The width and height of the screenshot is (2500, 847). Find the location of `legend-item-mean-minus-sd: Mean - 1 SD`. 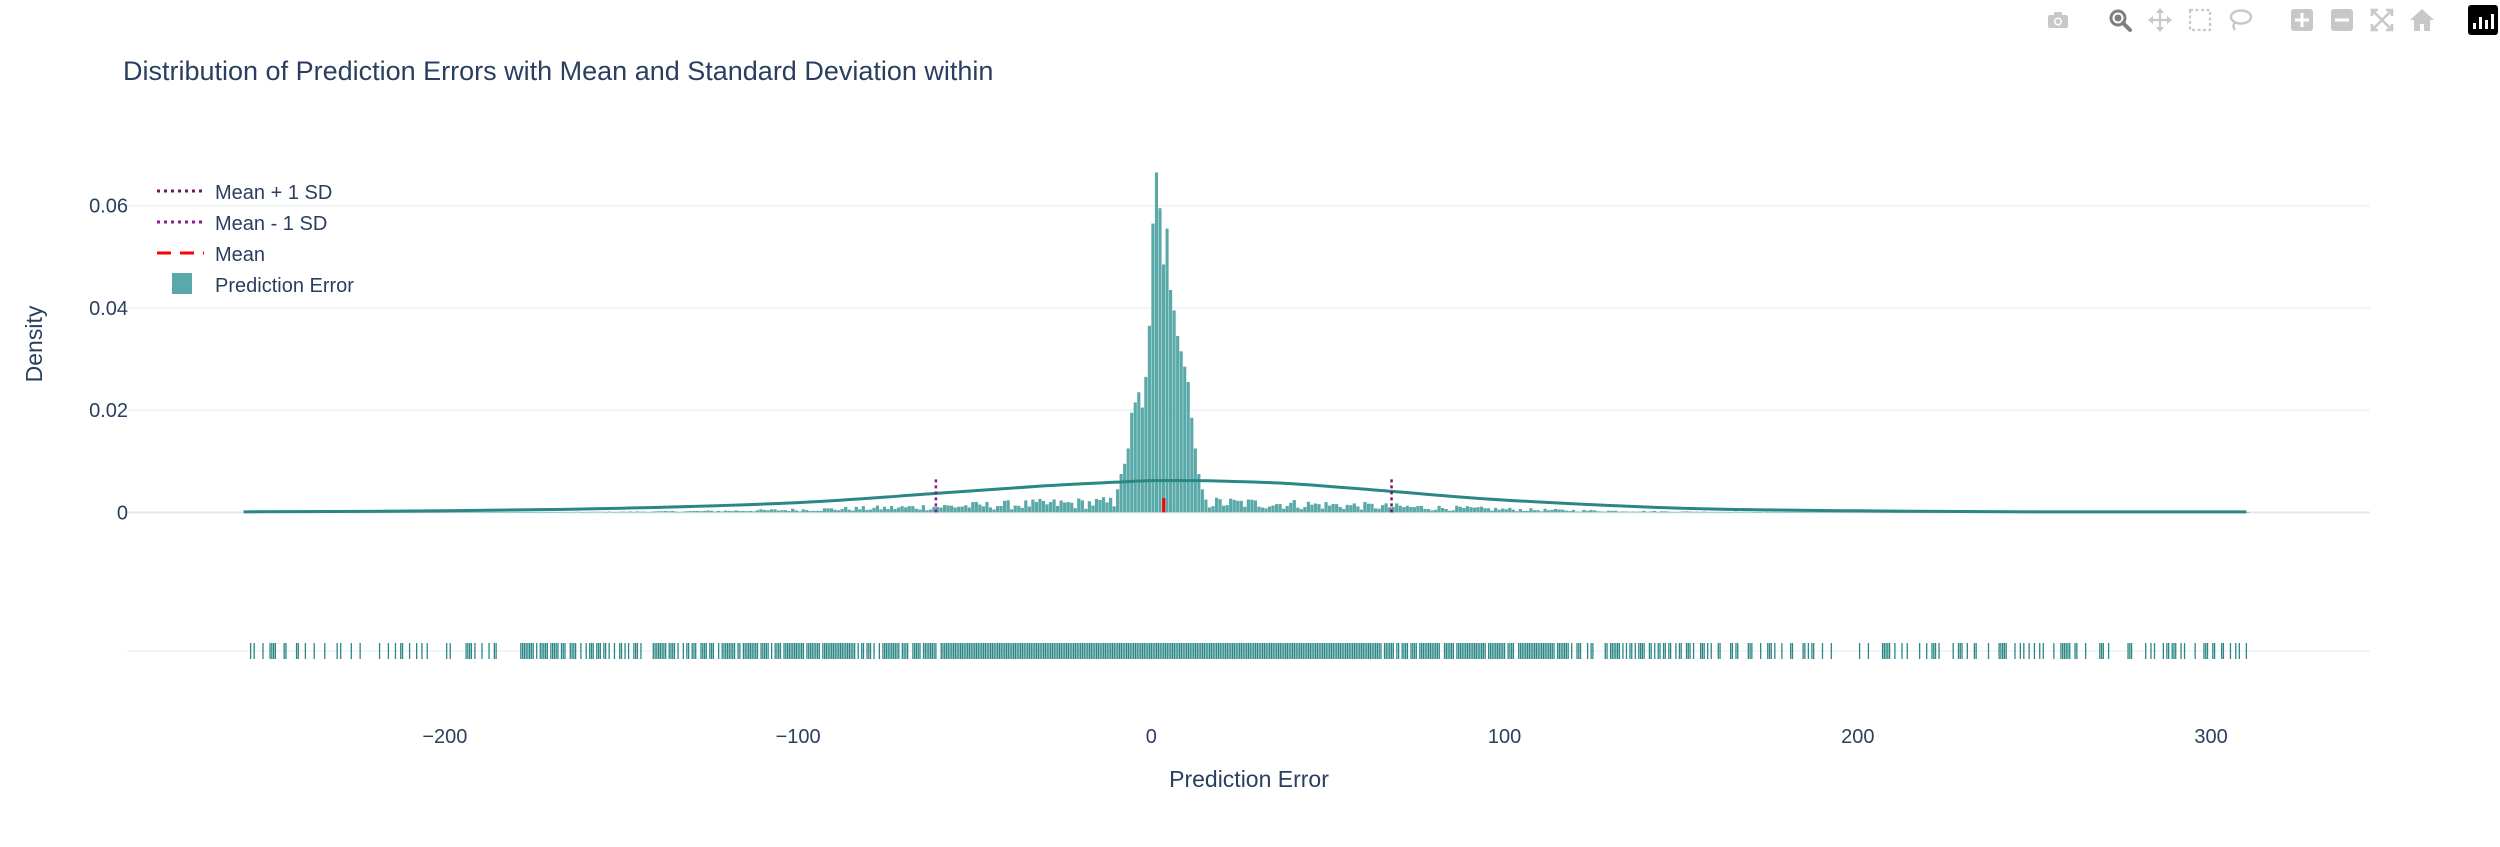

legend-item-mean-minus-sd: Mean - 1 SD is located at coordinates (242, 224).